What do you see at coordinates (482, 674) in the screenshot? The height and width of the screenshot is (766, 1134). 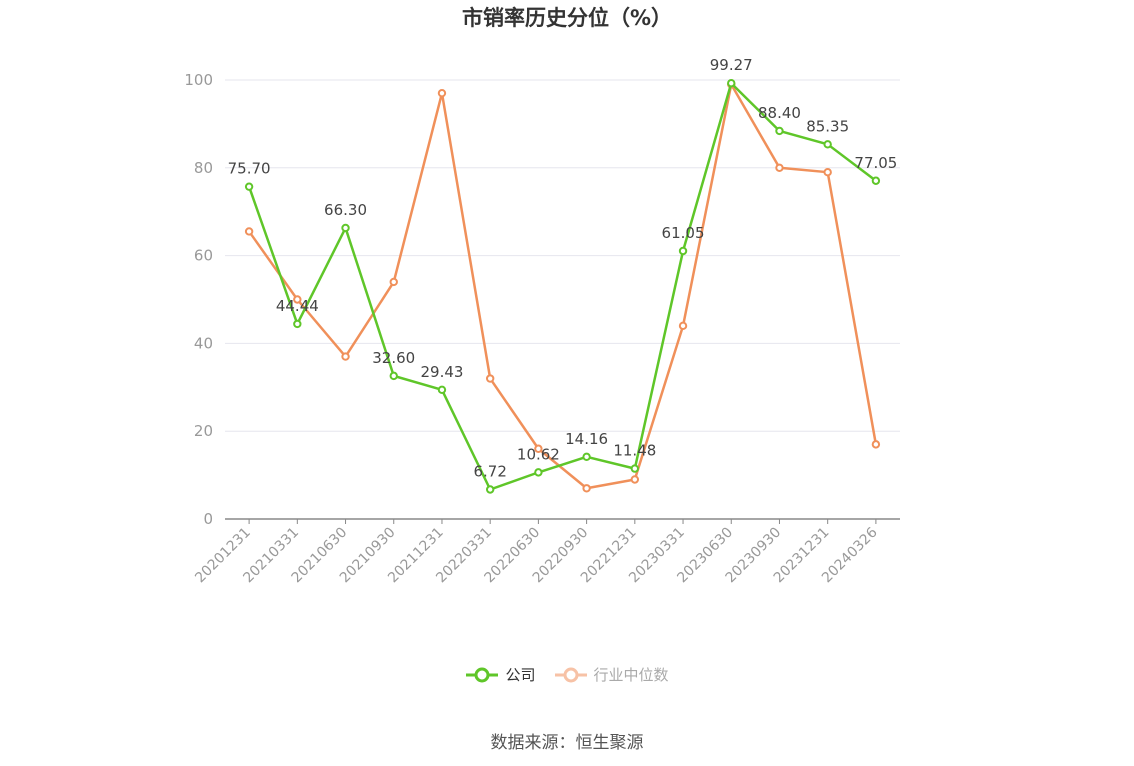 I see `legend-marker-company` at bounding box center [482, 674].